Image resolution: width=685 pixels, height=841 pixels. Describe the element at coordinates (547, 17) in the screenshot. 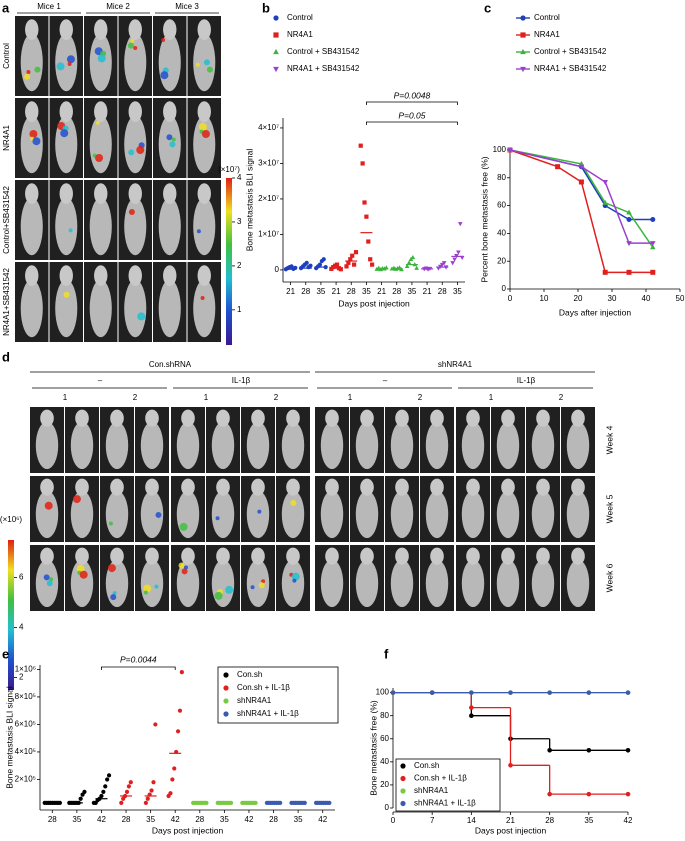

I see `legend-label: Control` at that location.